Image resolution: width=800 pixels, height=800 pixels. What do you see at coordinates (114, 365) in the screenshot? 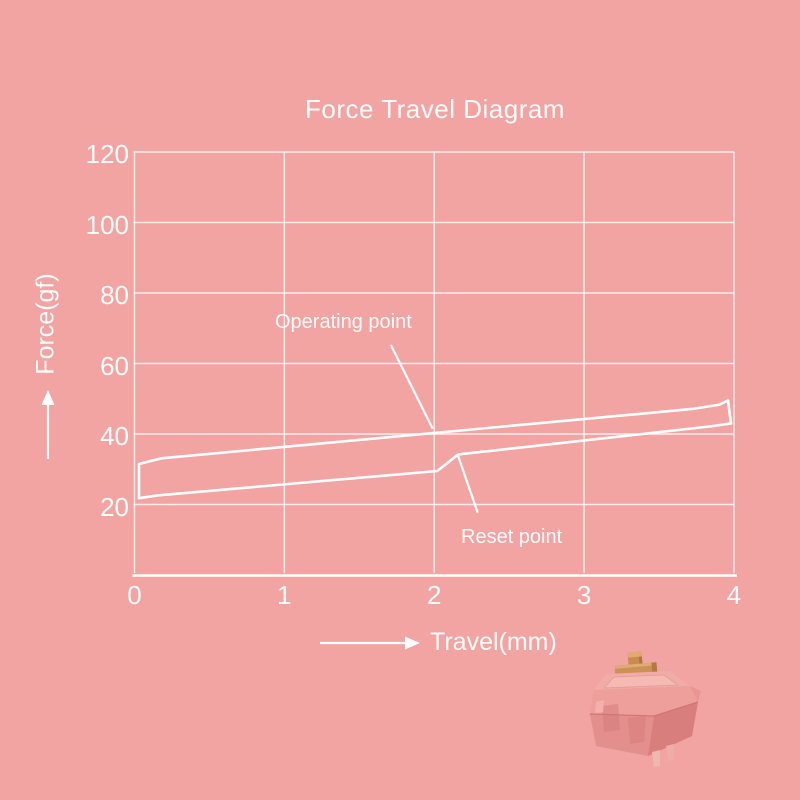
I see `y-tick-label: 60` at bounding box center [114, 365].